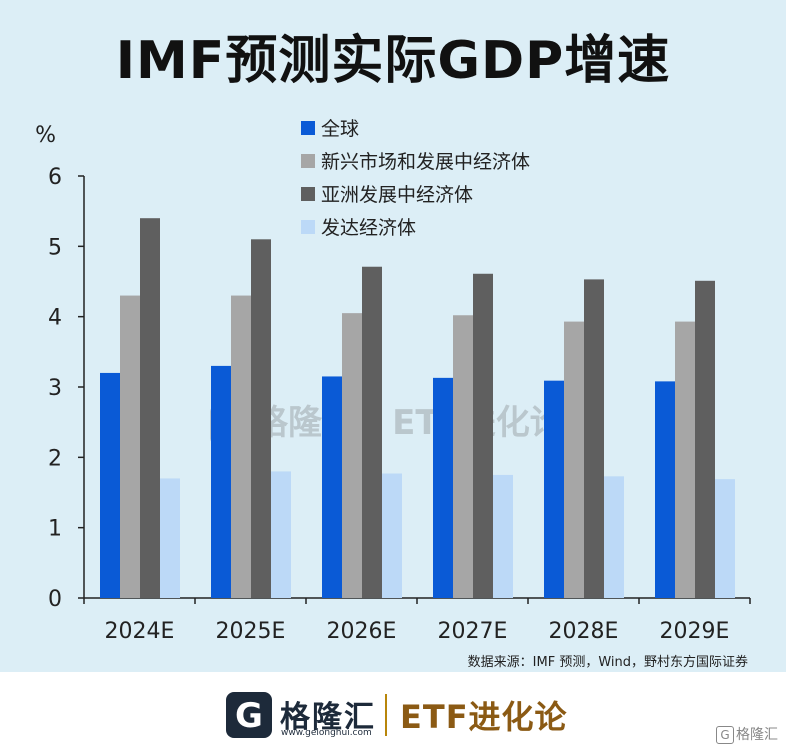  I want to click on corner-watermark: G 格隆汇, so click(747, 734).